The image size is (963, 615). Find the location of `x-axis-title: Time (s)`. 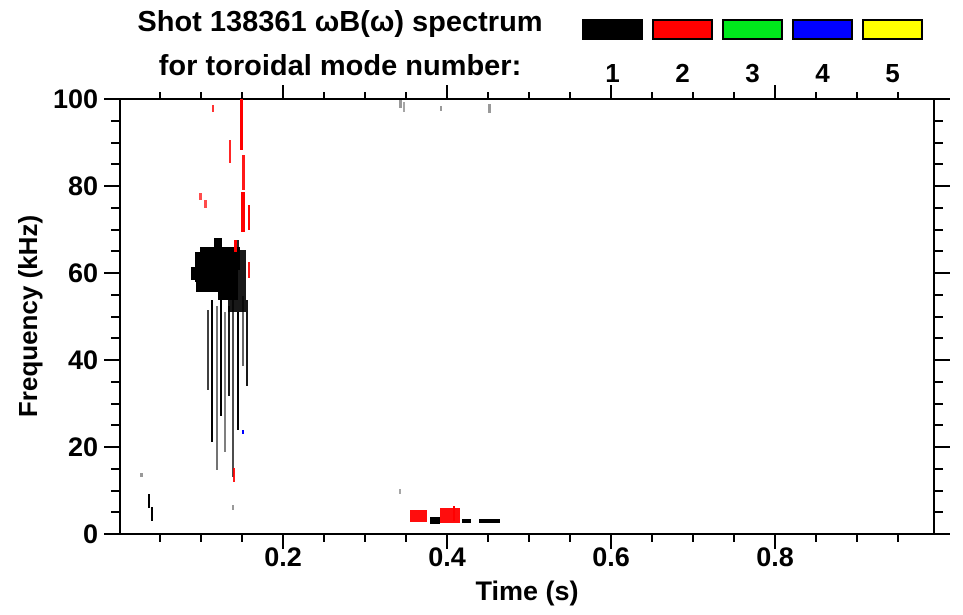

x-axis-title: Time (s) is located at coordinates (527, 591).